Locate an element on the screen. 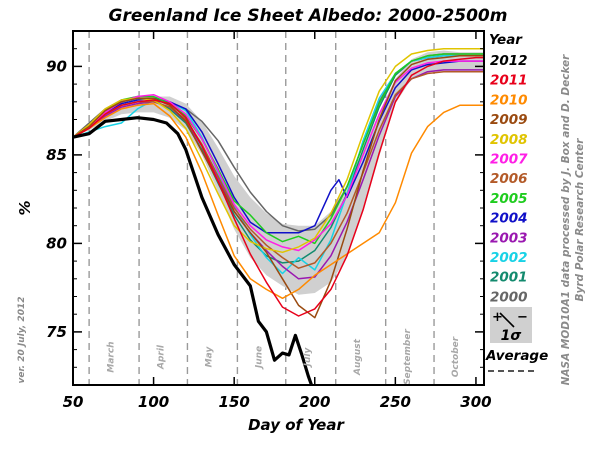  legend-entry-2006: 2006 is located at coordinates (509, 179).